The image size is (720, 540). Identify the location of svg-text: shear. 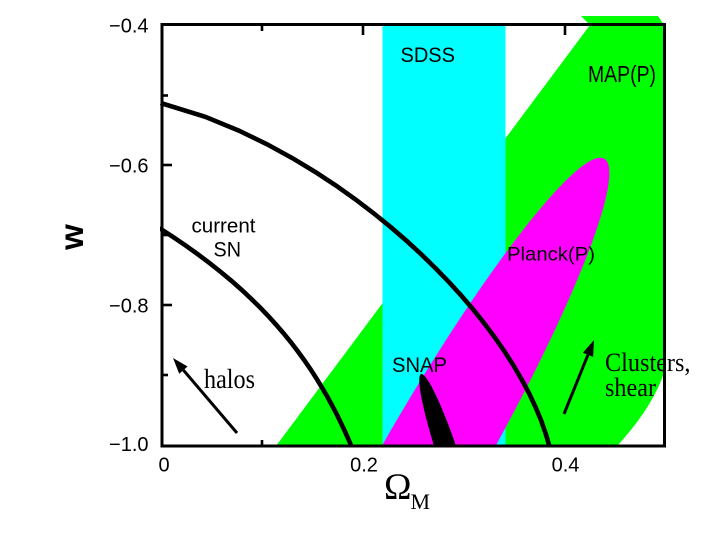
(630, 387).